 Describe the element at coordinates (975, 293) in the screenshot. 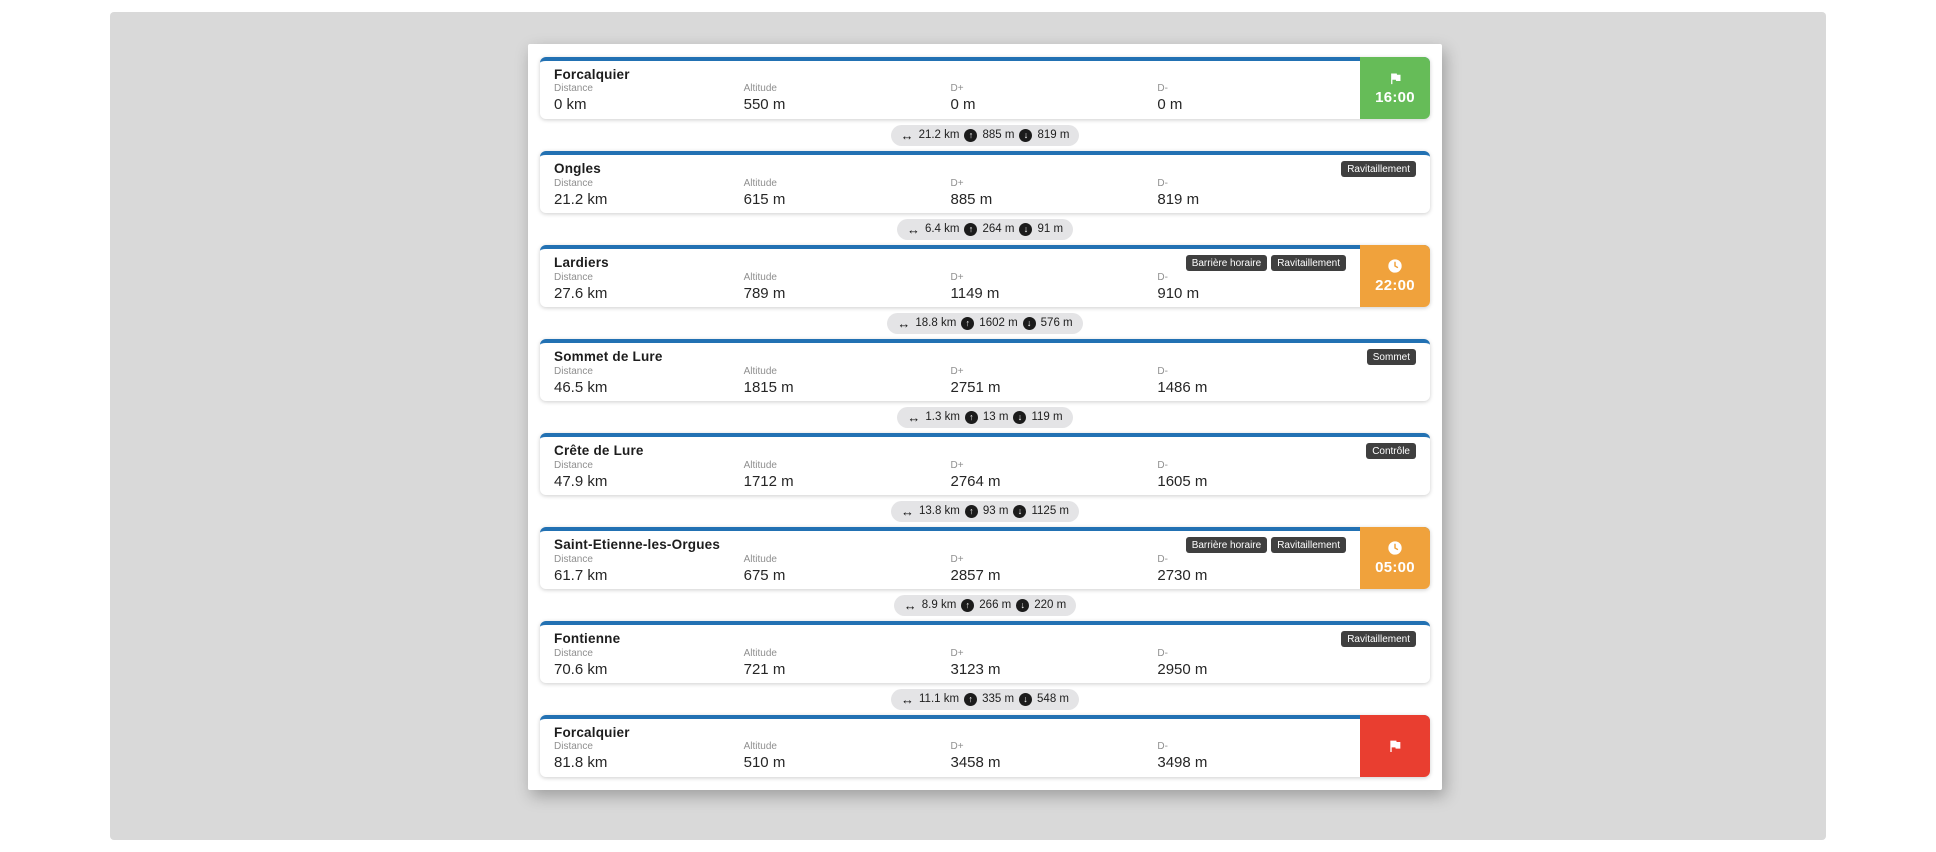

I see `dplus-value: 1149 m` at that location.